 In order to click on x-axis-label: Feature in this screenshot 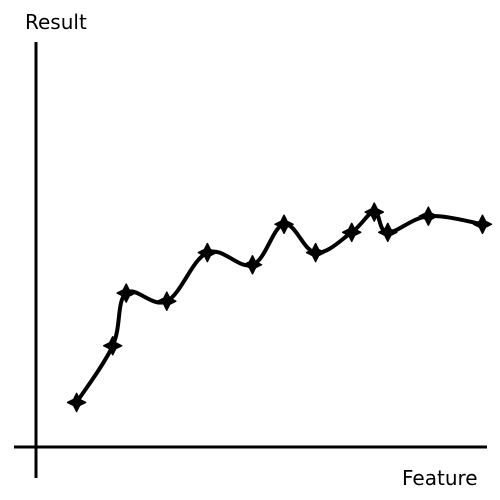, I will do `click(440, 478)`.